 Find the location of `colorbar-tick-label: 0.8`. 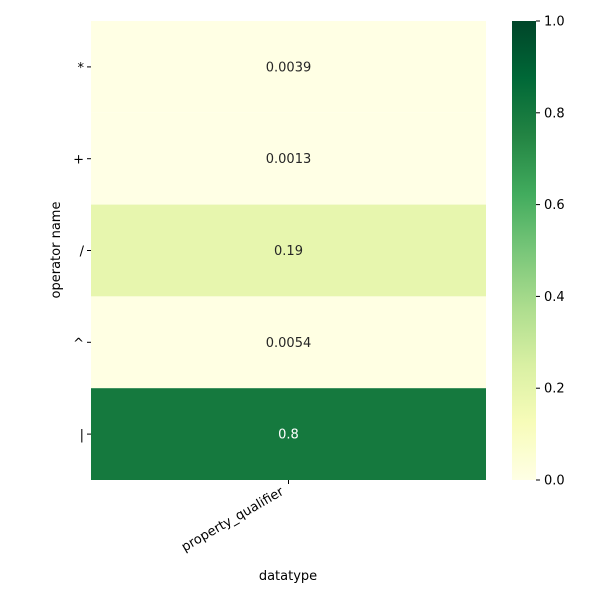

colorbar-tick-label: 0.8 is located at coordinates (554, 113).